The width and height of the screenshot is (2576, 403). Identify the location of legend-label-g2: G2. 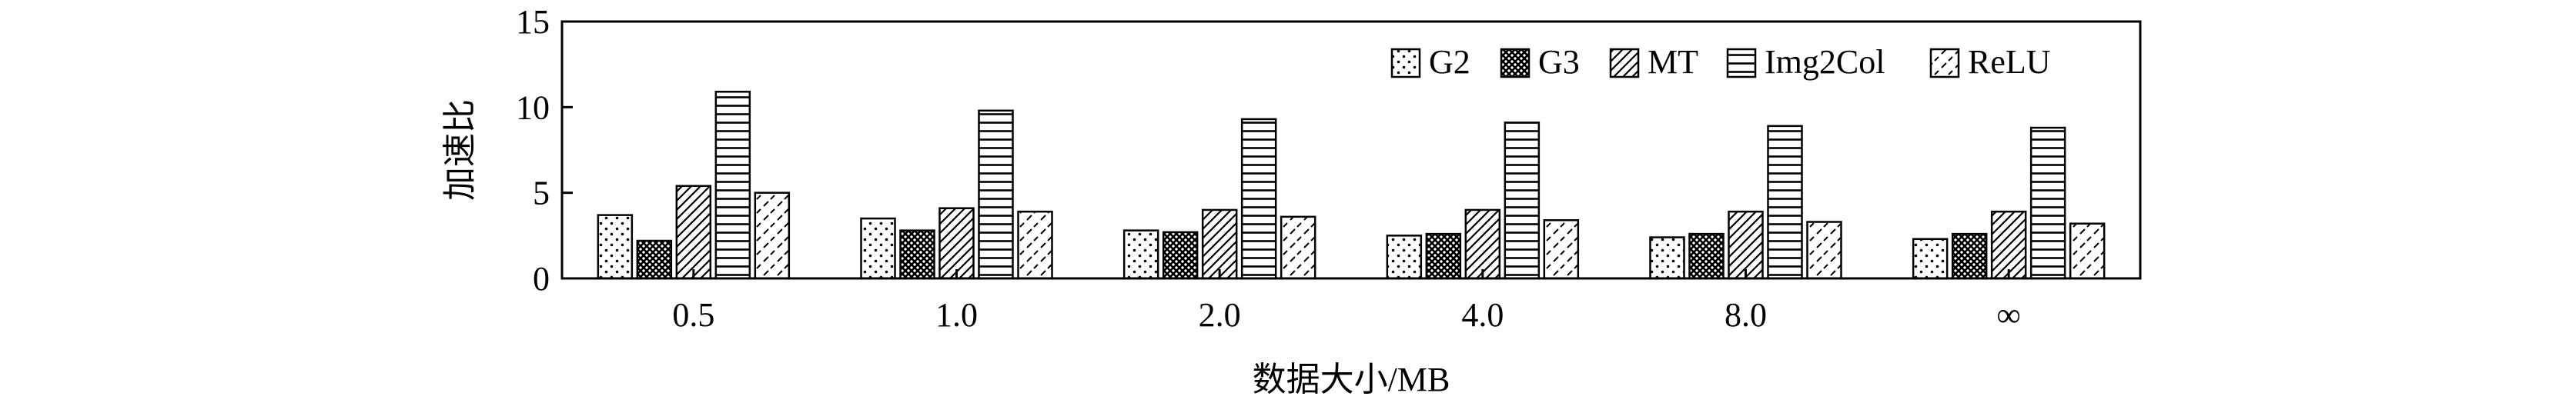
(1449, 62).